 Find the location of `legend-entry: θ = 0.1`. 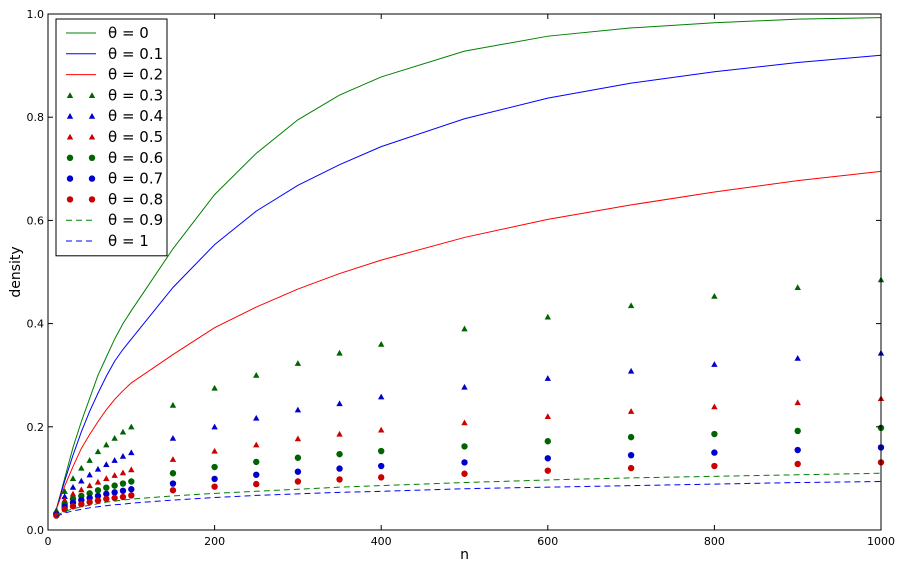

legend-entry: θ = 0.1 is located at coordinates (114, 54).